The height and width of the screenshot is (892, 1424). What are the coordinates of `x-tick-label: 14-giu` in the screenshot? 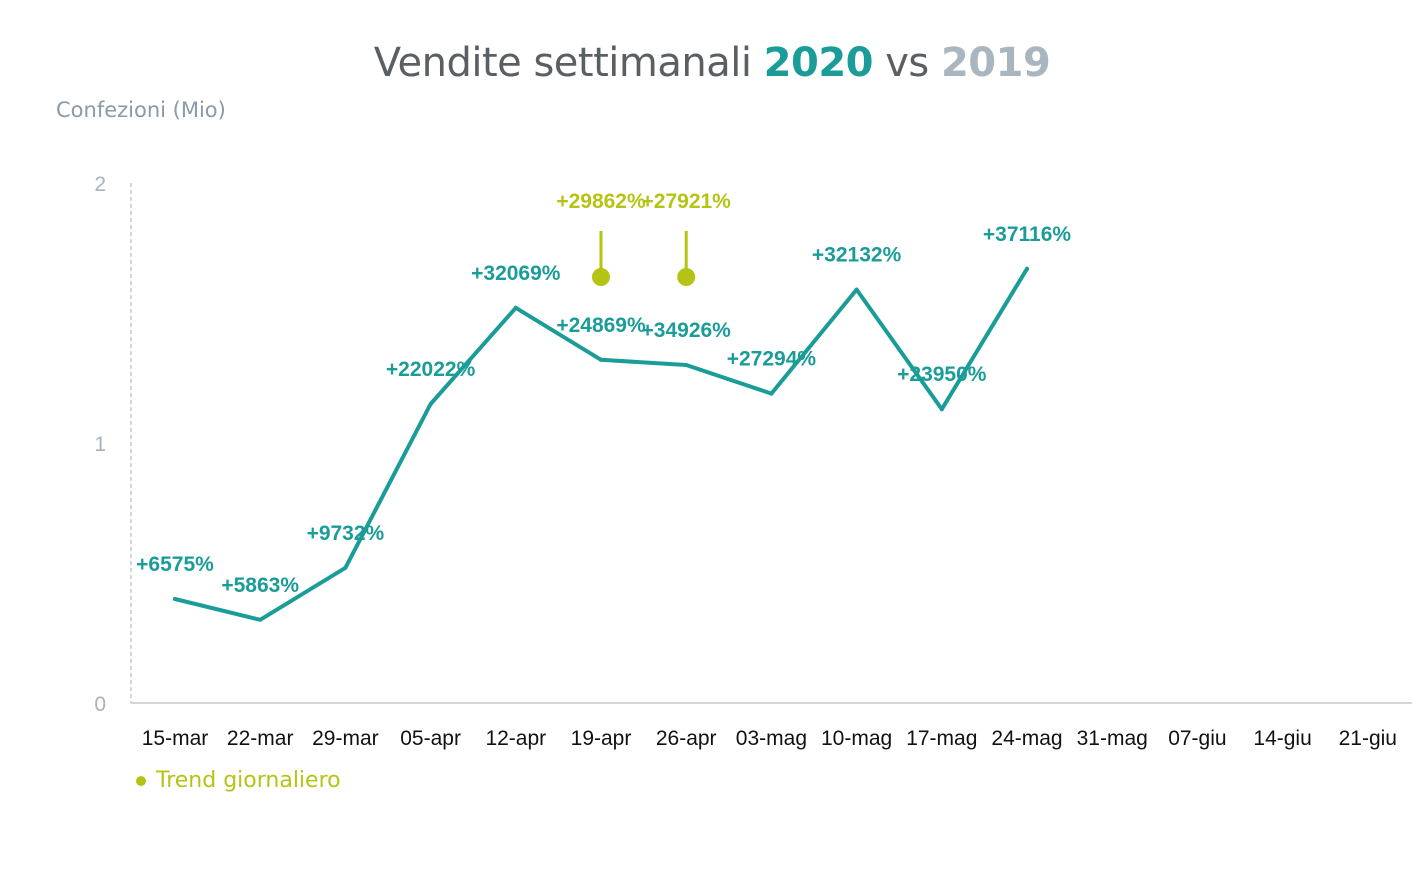 It's located at (1282, 738).